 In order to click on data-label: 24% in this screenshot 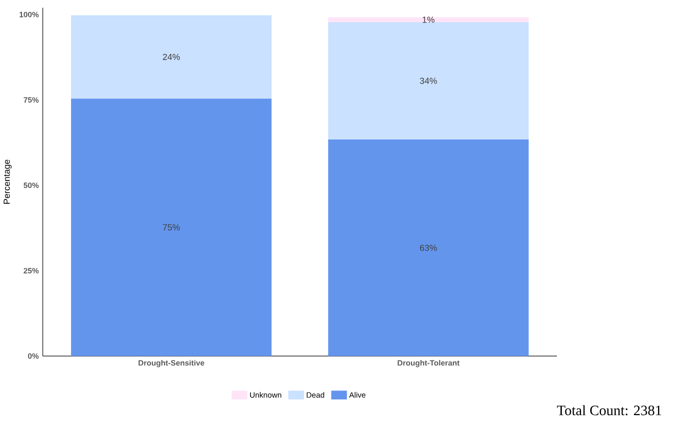, I will do `click(171, 57)`.